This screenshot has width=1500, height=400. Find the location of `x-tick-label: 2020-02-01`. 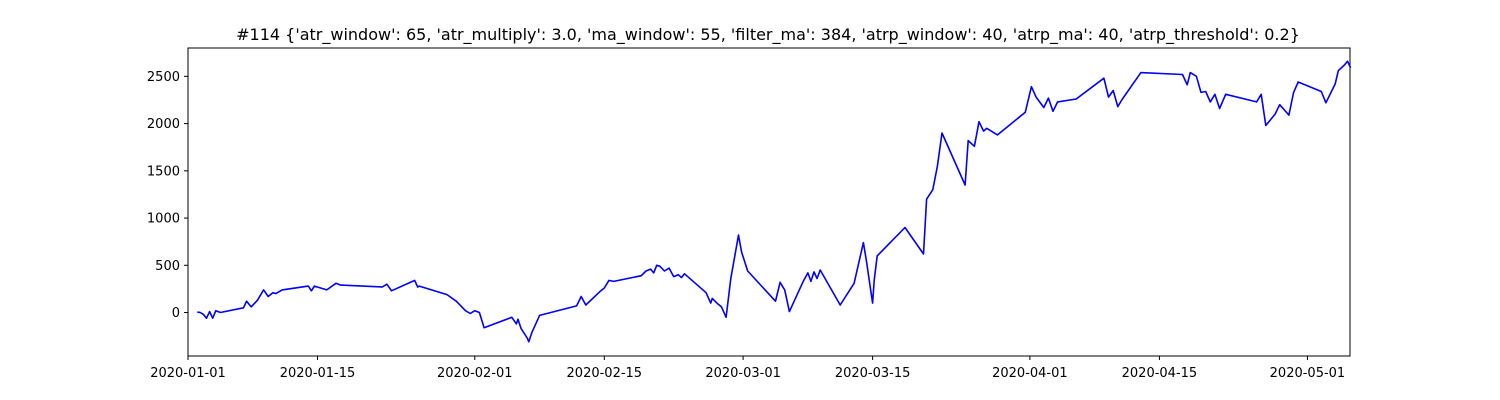

x-tick-label: 2020-02-01 is located at coordinates (475, 373).